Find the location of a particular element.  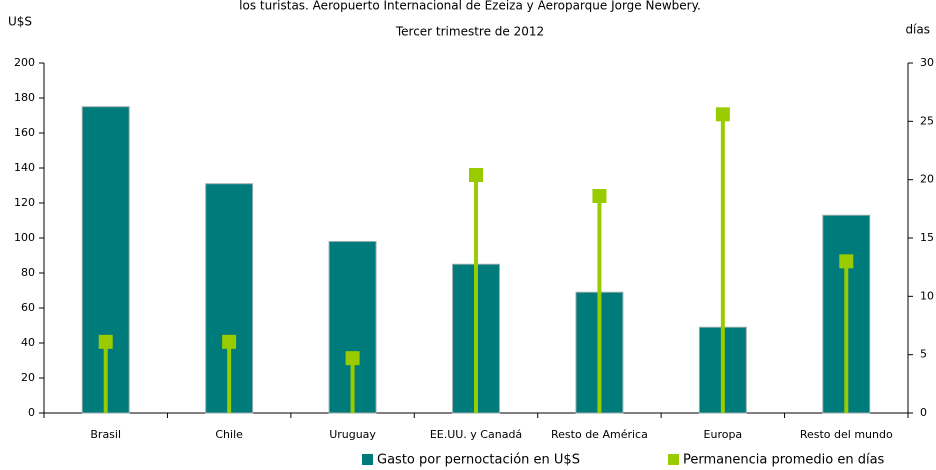

y-tick-label: 100 is located at coordinates (24, 237).